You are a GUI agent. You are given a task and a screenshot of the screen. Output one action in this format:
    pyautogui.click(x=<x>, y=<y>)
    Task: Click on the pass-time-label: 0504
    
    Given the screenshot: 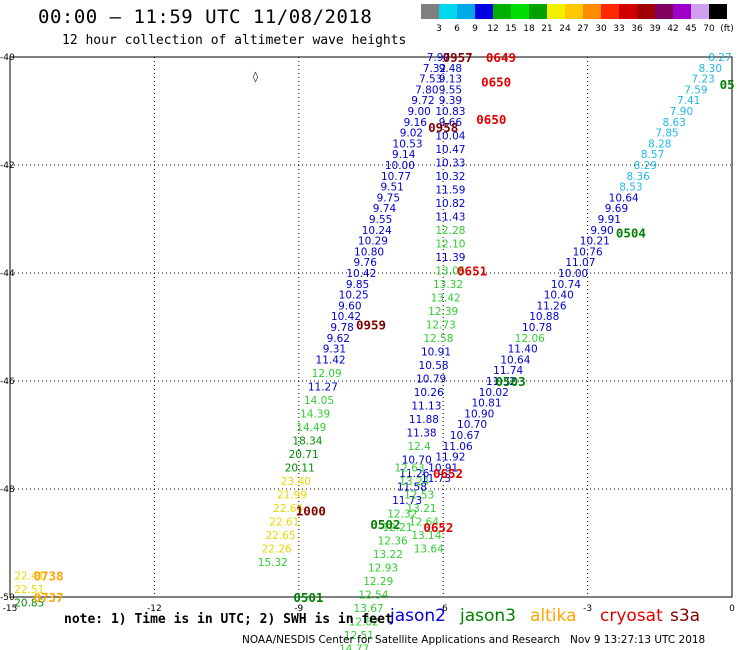 What is the action you would take?
    pyautogui.click(x=631, y=233)
    